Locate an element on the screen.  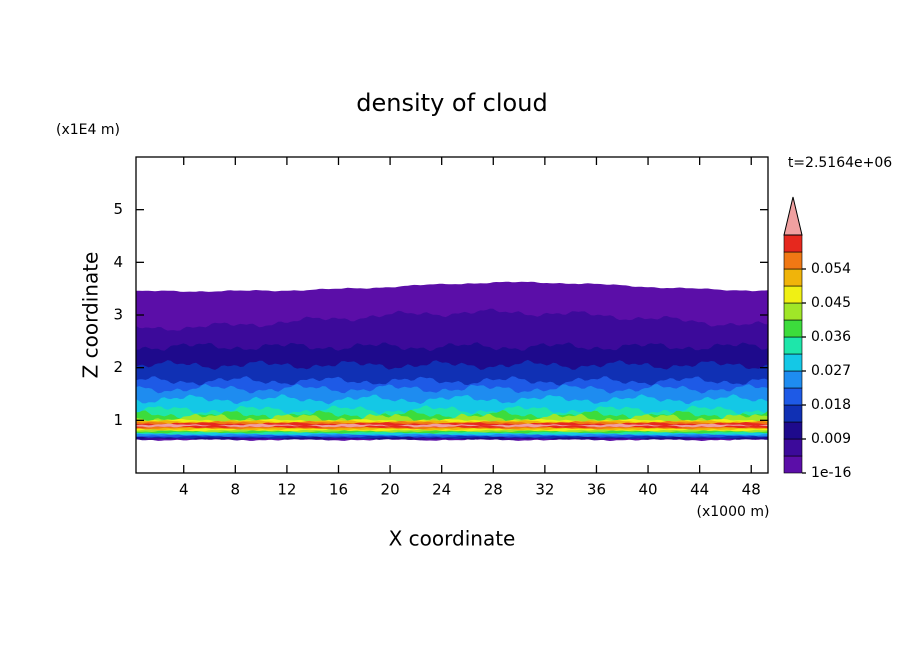
y-axis-label: Z coordinate is located at coordinates (91, 315).